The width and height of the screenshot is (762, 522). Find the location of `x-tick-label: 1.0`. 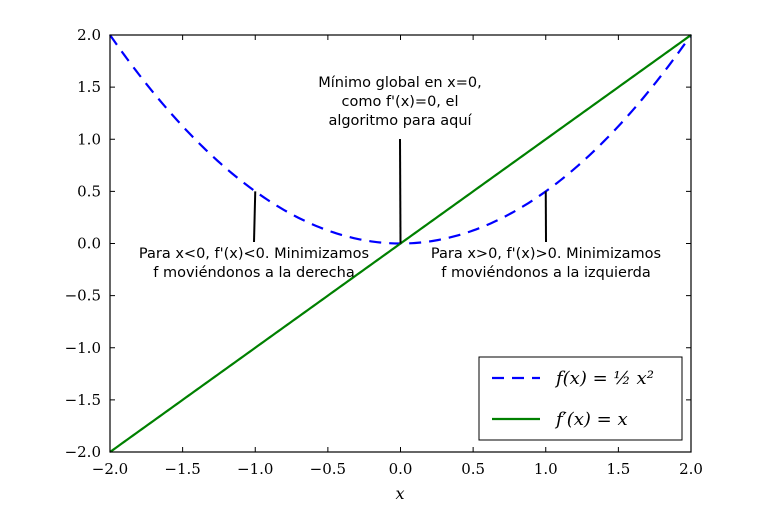

x-tick-label: 1.0 is located at coordinates (546, 469).